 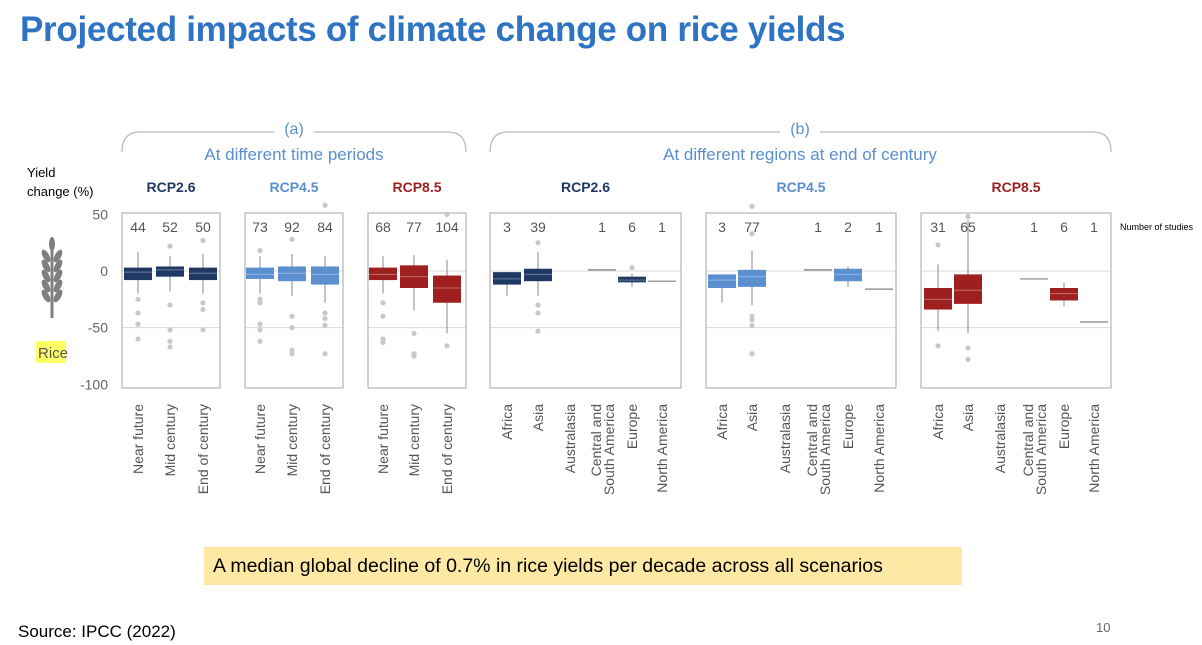 I want to click on study-count: 44, so click(x=138, y=227).